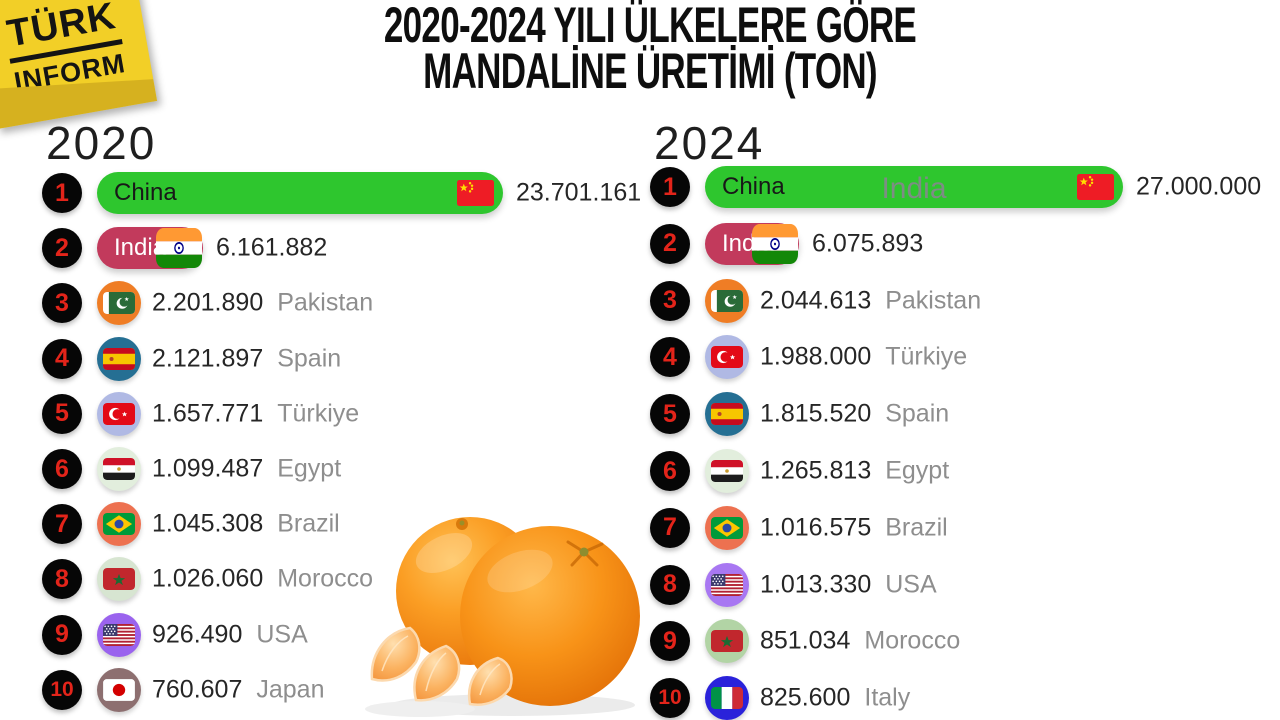  I want to click on rank-row-2020-5: 5 1.657.771 Türkiye, so click(340, 413).